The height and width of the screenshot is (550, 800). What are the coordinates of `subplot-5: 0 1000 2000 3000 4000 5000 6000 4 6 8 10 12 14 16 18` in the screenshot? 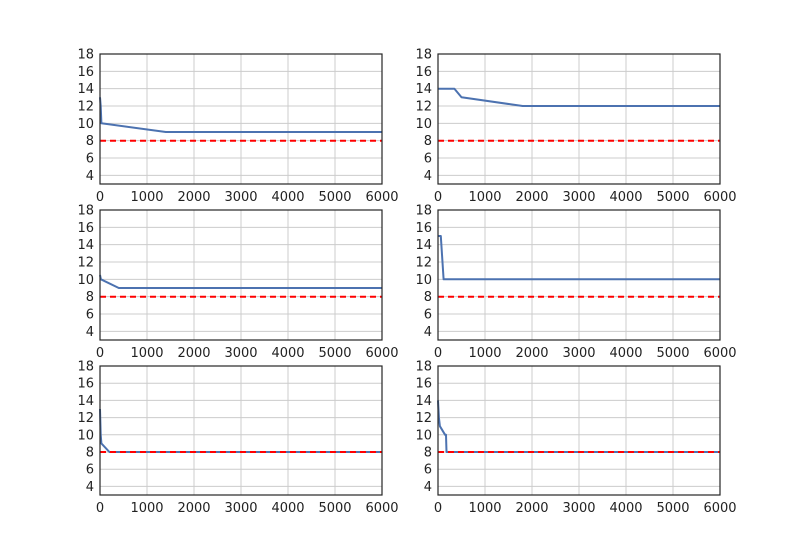 It's located at (237, 438).